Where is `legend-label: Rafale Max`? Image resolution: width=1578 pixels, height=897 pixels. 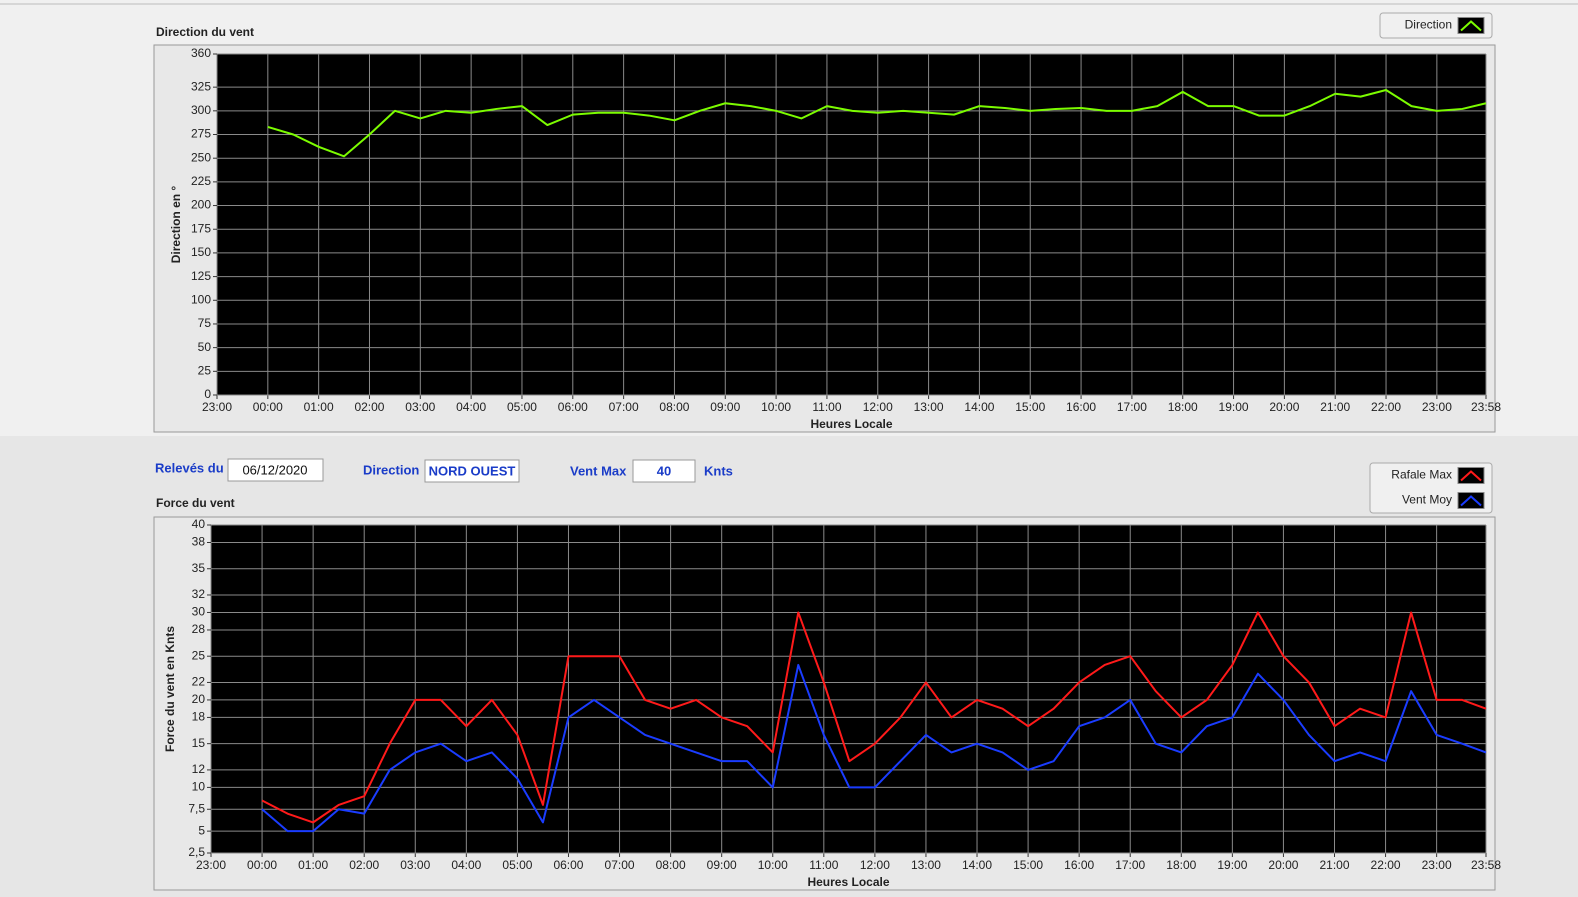
legend-label: Rafale Max is located at coordinates (1421, 475).